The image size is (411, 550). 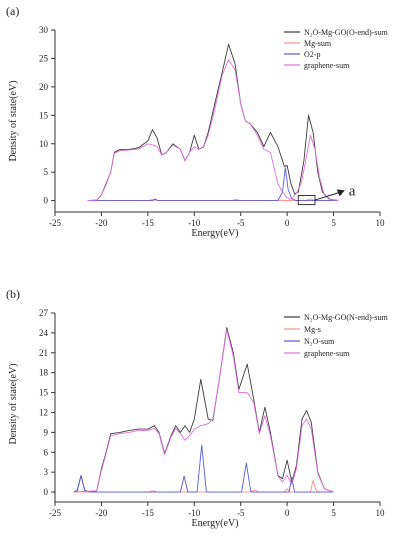 I want to click on annotation-label: a, so click(x=352, y=191).